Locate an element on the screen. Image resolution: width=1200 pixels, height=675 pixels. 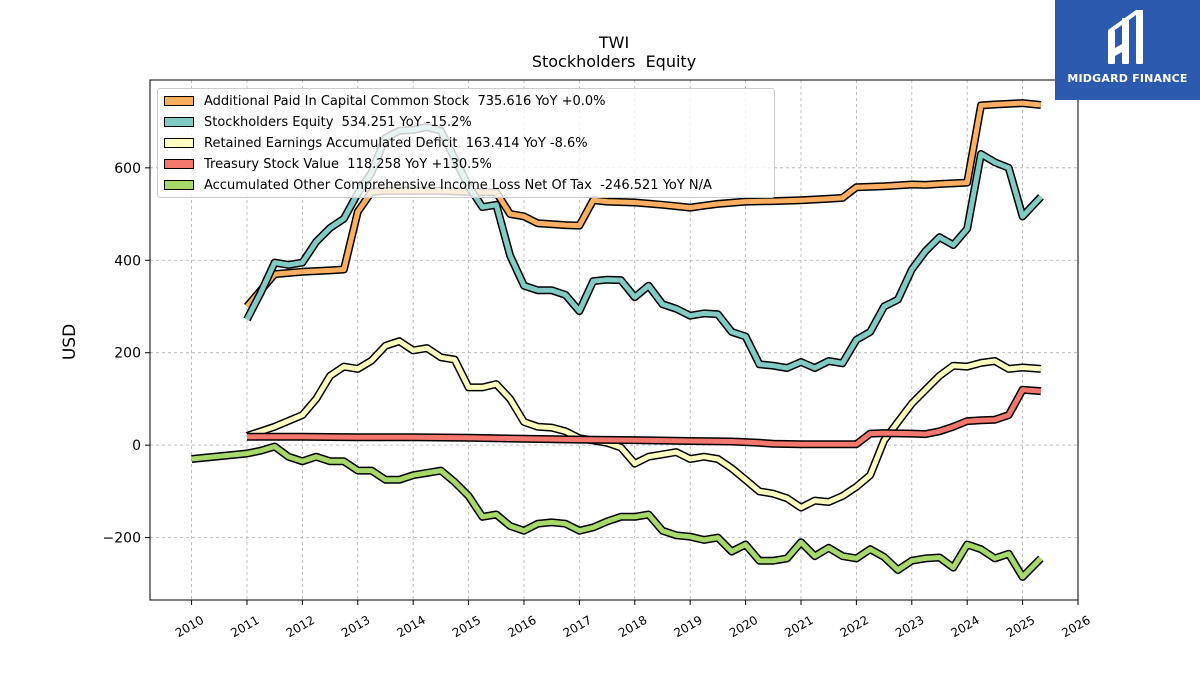
legend-swatch-stockholders-equity is located at coordinates (179, 122).